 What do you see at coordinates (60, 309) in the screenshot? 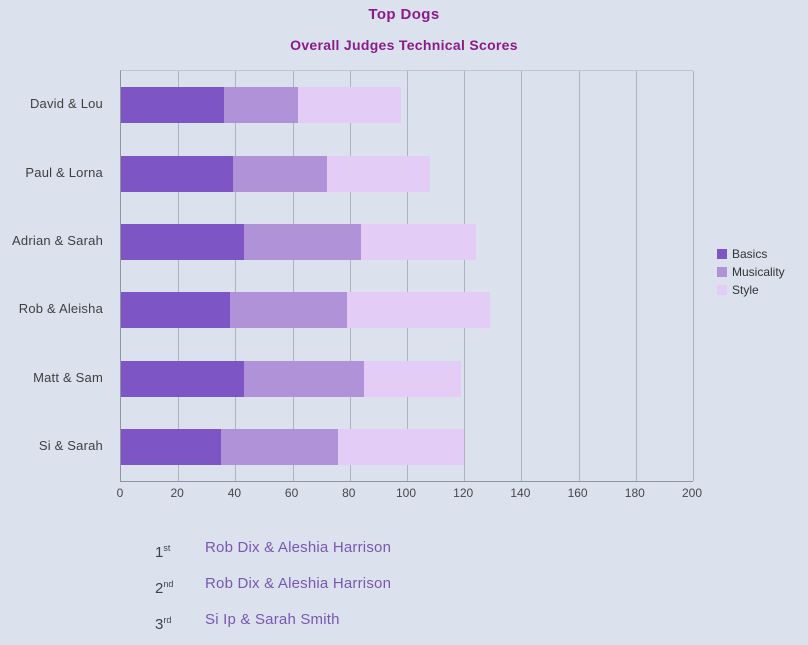
I see `y-category-label: Rob & Aleisha` at bounding box center [60, 309].